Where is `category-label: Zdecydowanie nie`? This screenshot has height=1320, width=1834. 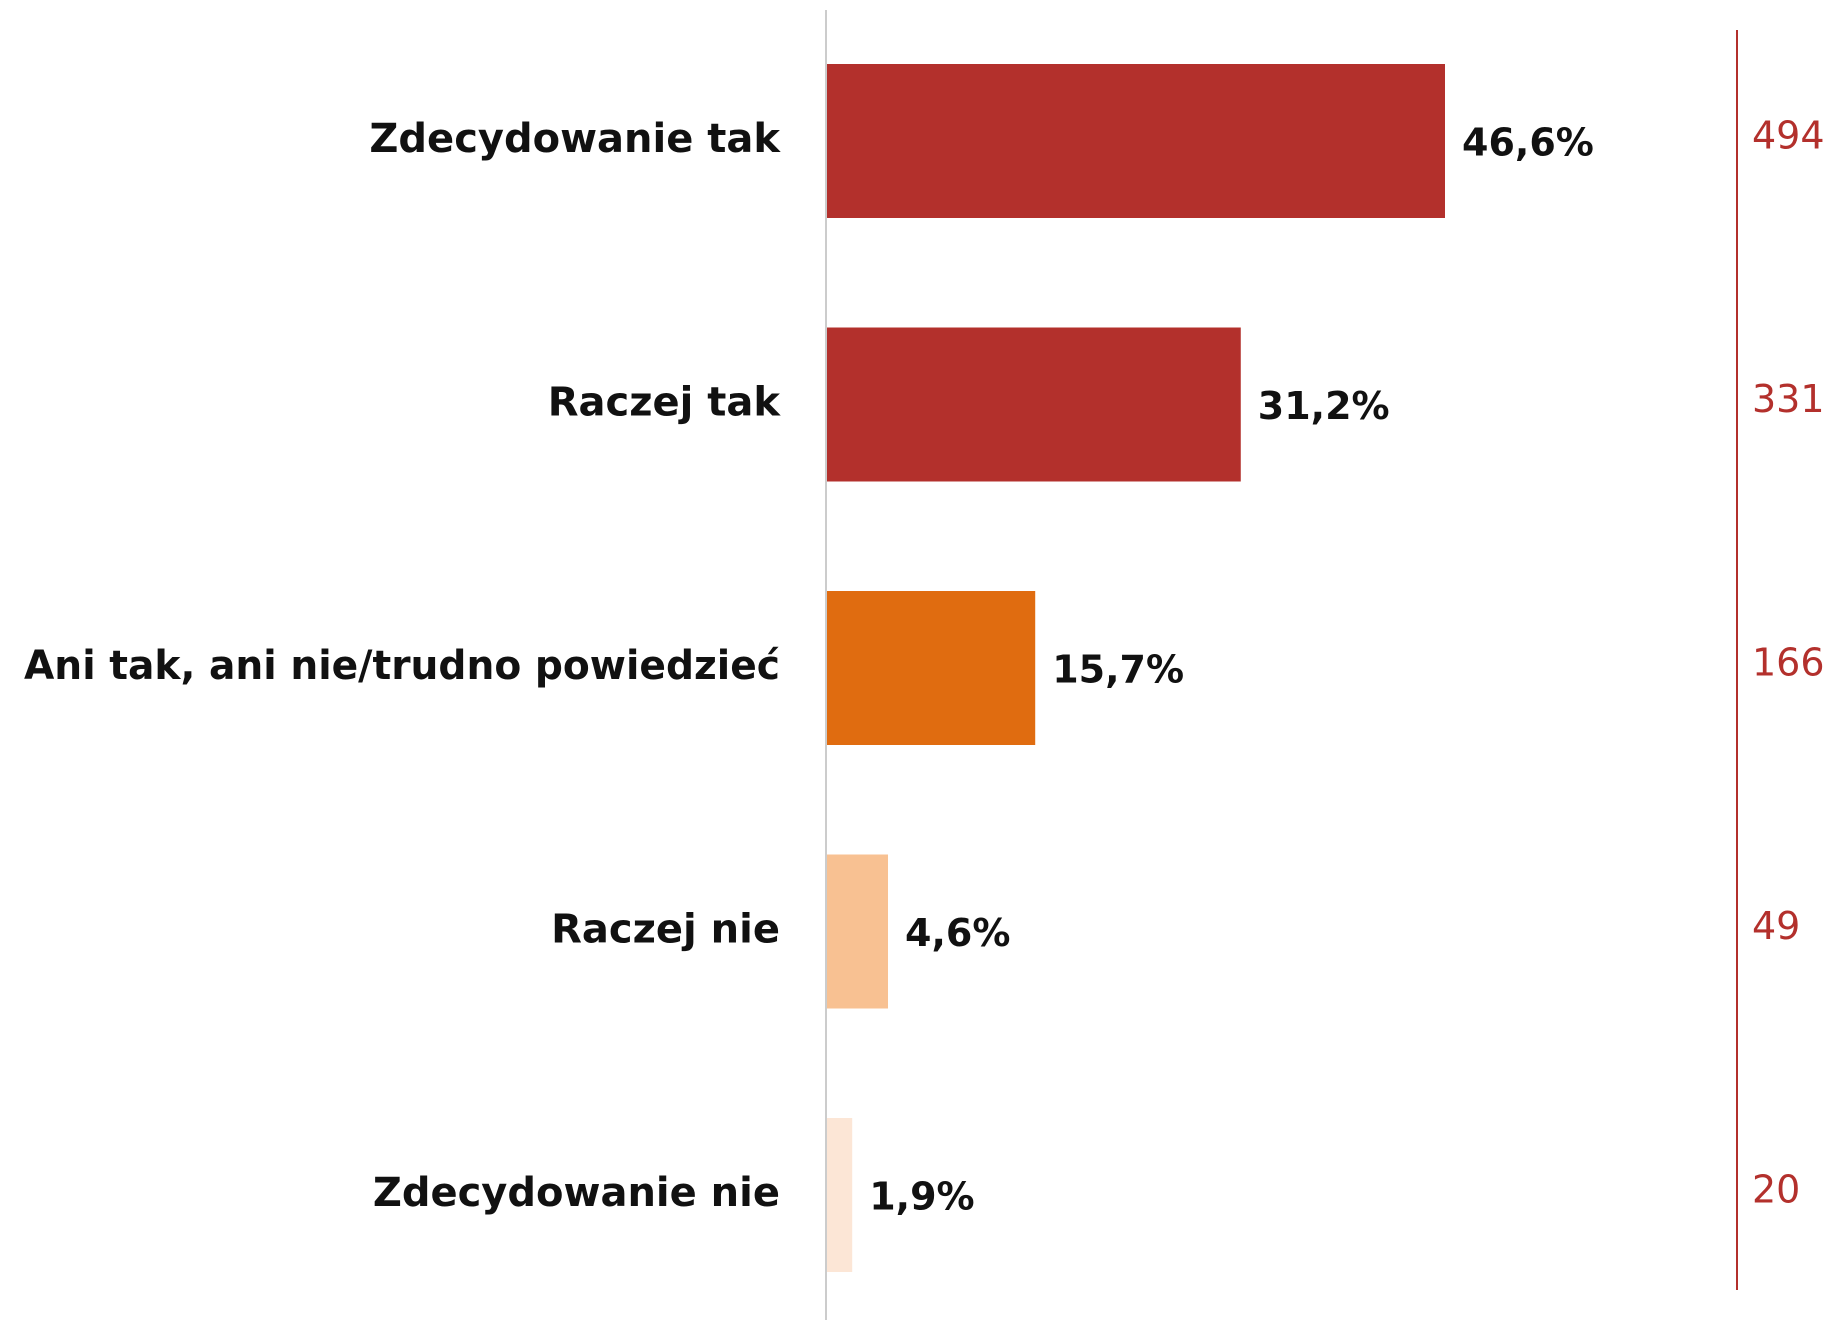 category-label: Zdecydowanie nie is located at coordinates (576, 1193).